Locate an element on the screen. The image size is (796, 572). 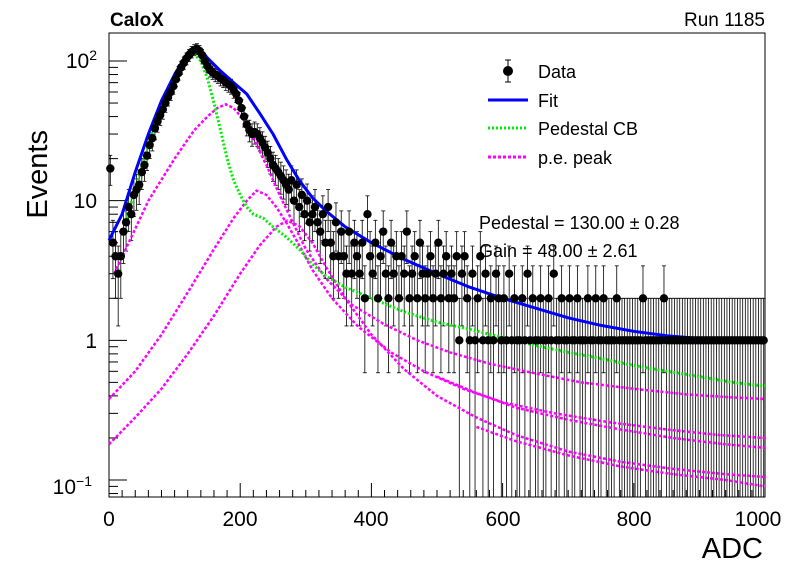
y-tick-label-10: 10 is located at coordinates (85, 201).